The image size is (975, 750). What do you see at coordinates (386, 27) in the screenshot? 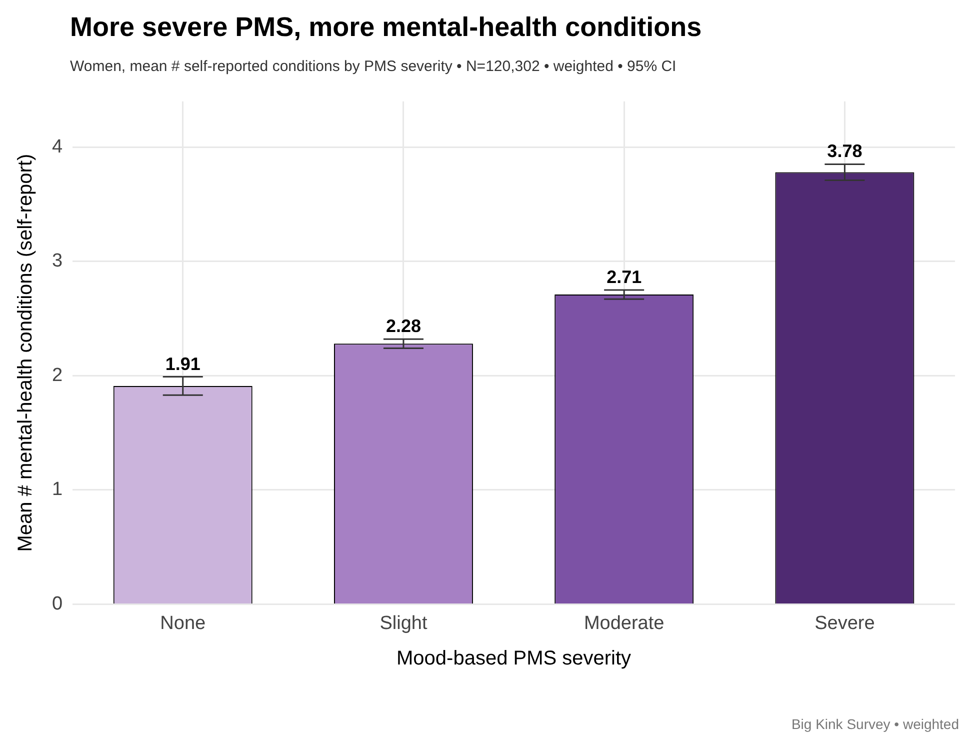
I see `chart-title: More severe PMS, more mental-health conditions` at bounding box center [386, 27].